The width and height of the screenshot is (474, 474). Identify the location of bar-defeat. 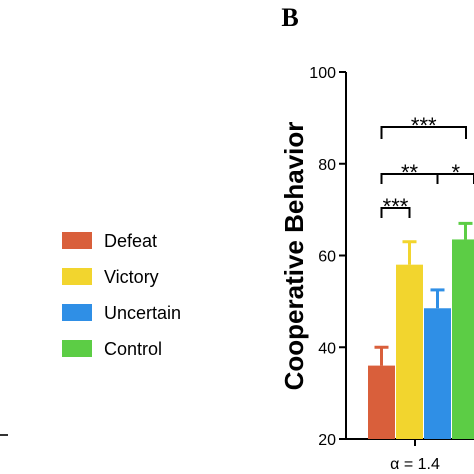
(381, 402).